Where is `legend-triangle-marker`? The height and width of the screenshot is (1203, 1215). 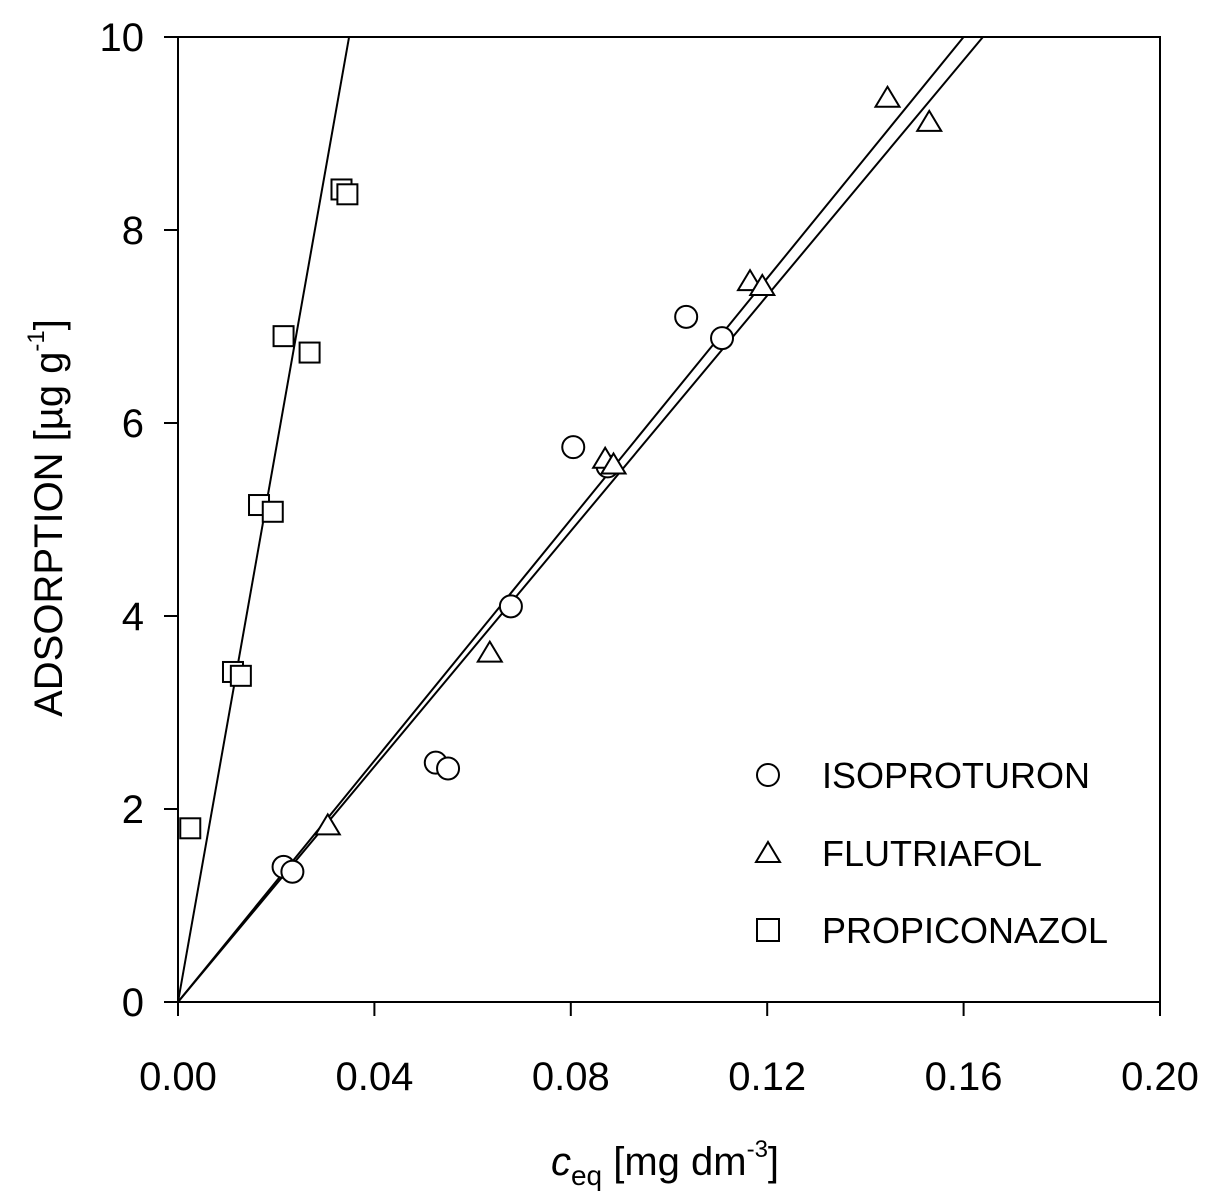
legend-triangle-marker is located at coordinates (768, 851).